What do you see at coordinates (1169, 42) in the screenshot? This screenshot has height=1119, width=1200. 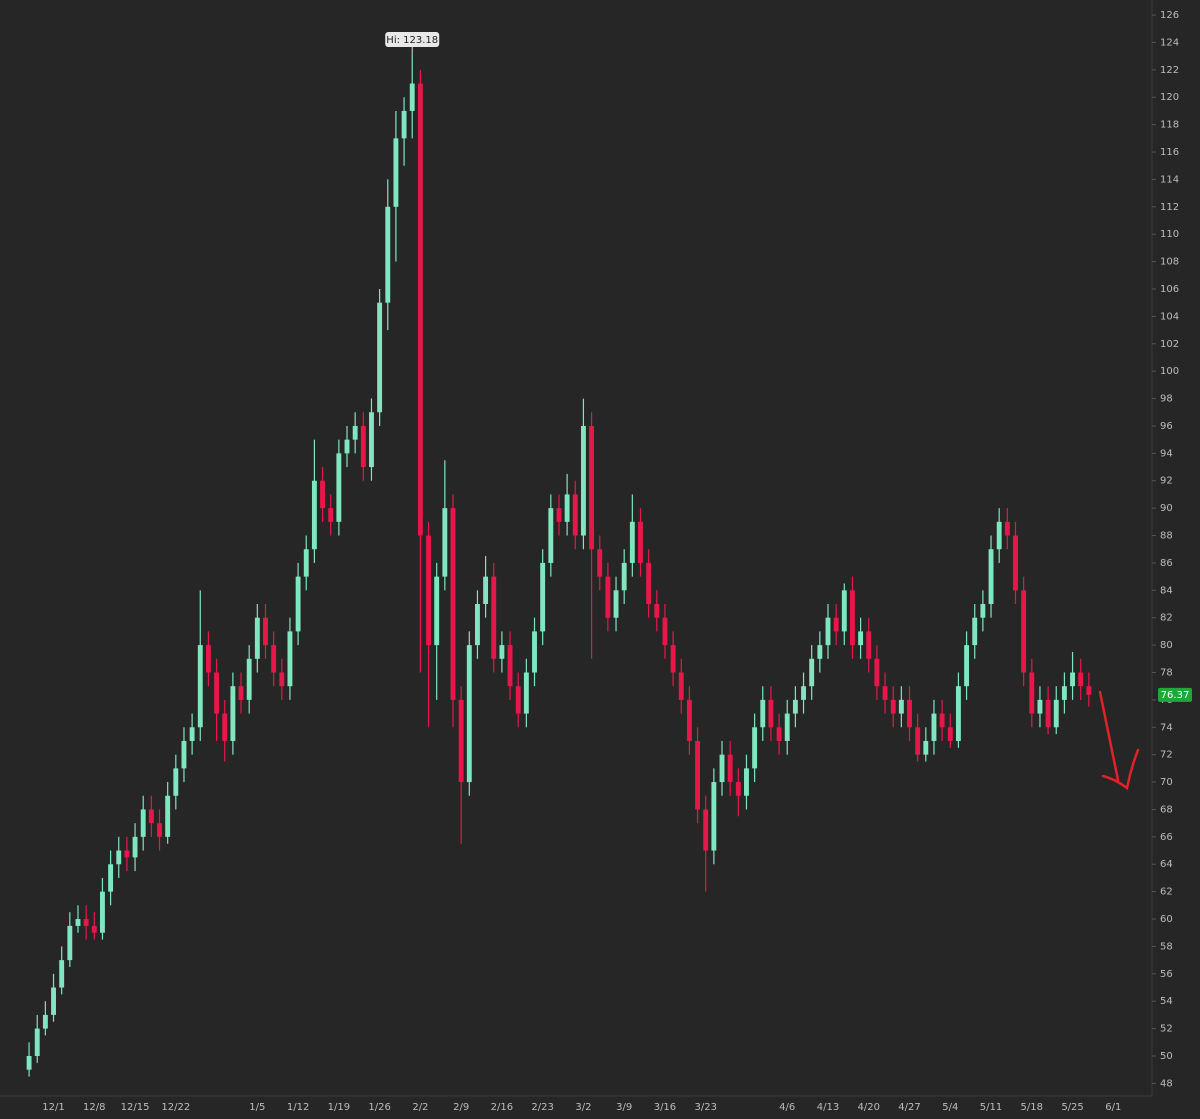 I see `y-tick-label: 124` at bounding box center [1169, 42].